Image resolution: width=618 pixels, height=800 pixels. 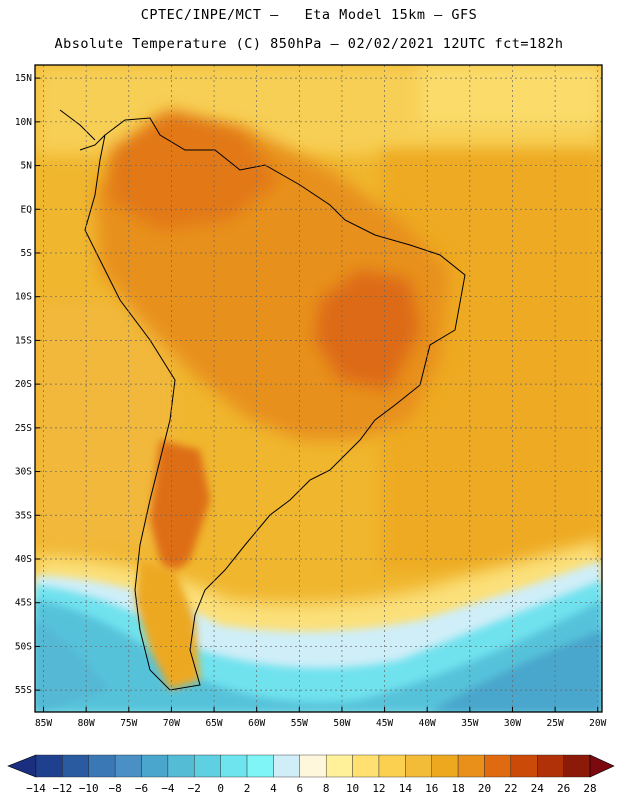 What do you see at coordinates (469, 723) in the screenshot?
I see `lon-tick-label: 35W` at bounding box center [469, 723].